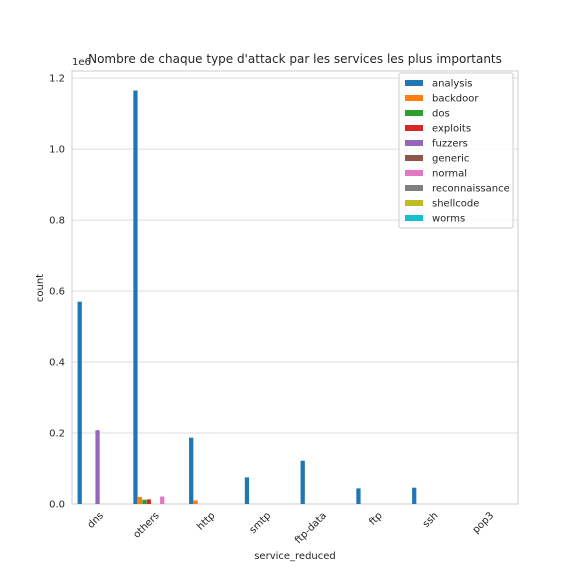  I want to click on bar-analysis-dns, so click(79, 402).